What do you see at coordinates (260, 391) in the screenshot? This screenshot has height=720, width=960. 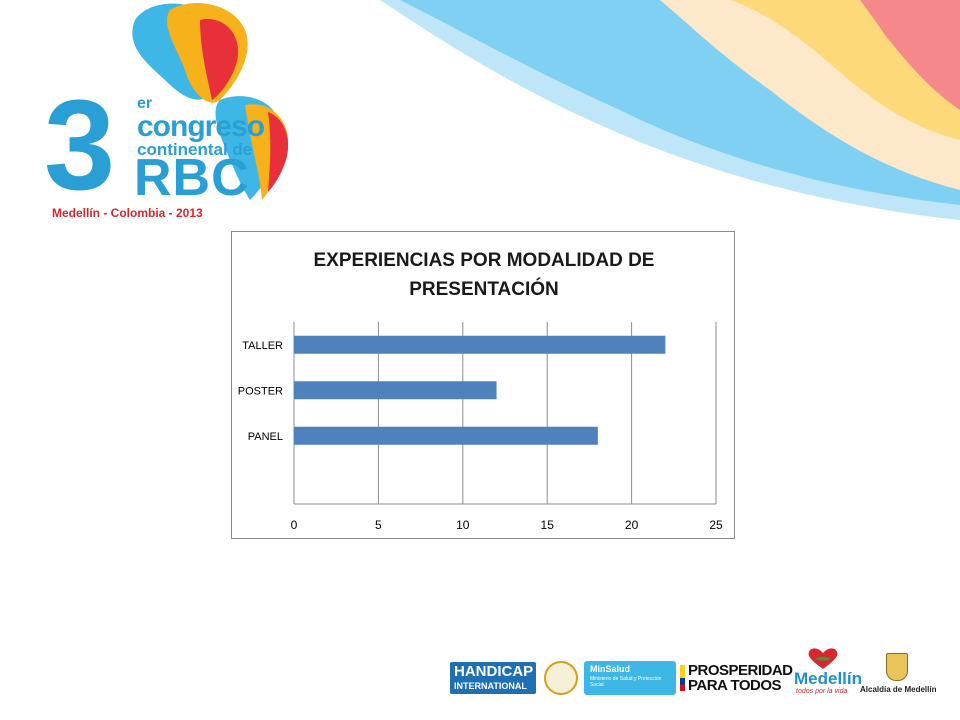 I see `y-category-label: POSTER` at bounding box center [260, 391].